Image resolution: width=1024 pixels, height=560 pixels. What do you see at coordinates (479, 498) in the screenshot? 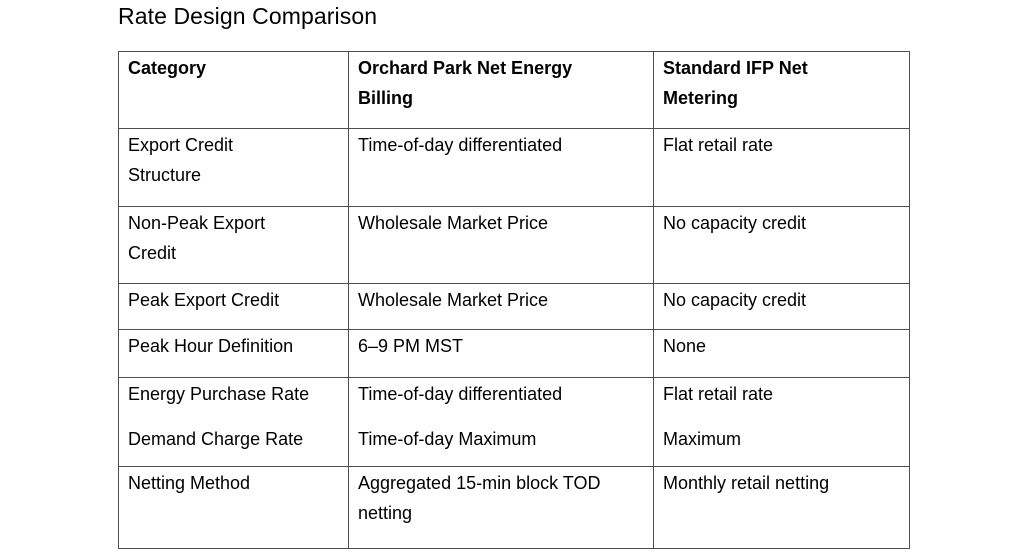
I see `cell-text: Aggregated 15-min block TOD netting` at bounding box center [479, 498].